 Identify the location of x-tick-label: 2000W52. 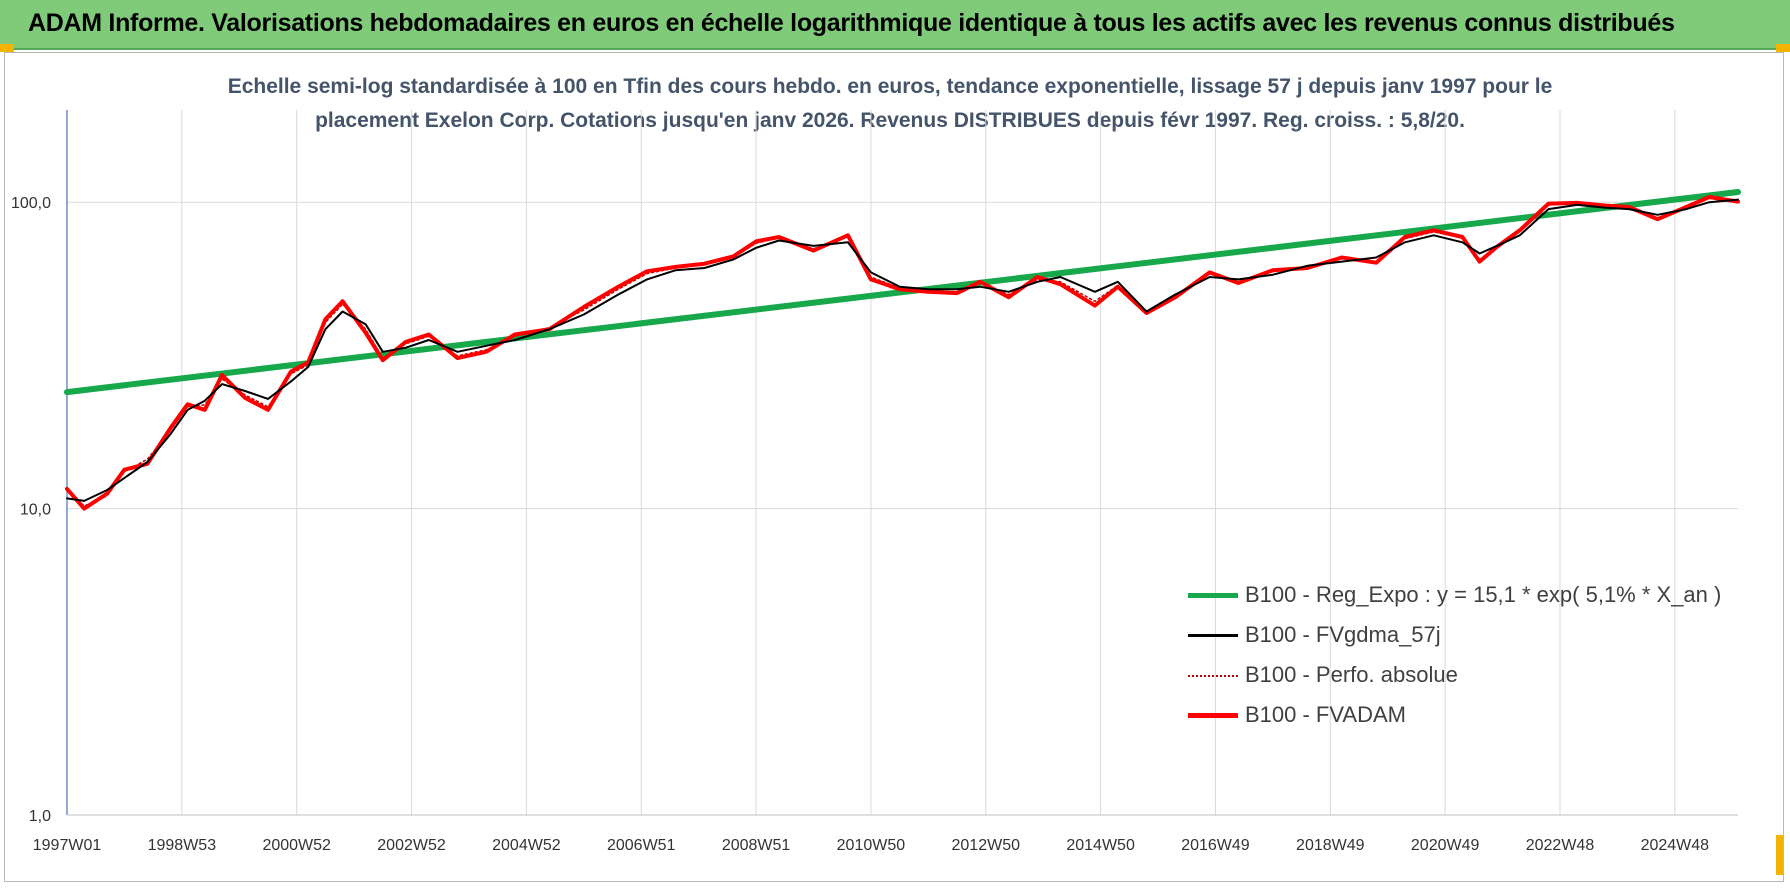
(296, 845).